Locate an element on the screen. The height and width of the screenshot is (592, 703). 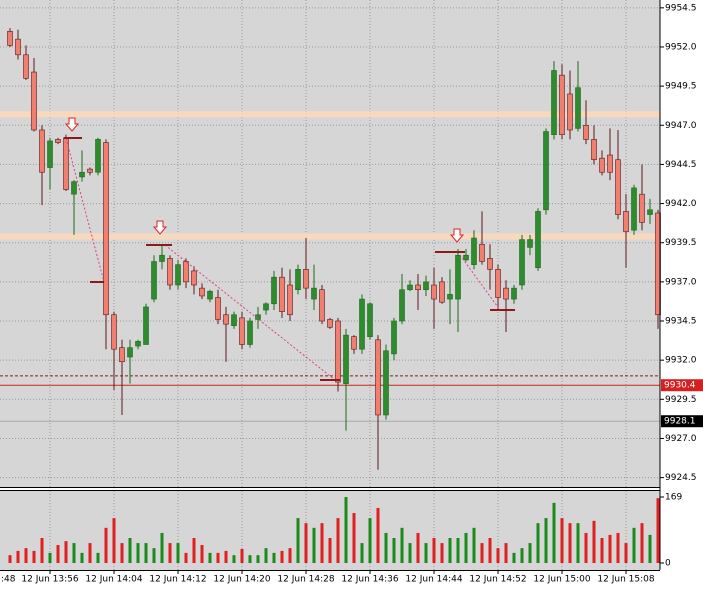
y-tick-label: 9949.5 is located at coordinates (681, 87).